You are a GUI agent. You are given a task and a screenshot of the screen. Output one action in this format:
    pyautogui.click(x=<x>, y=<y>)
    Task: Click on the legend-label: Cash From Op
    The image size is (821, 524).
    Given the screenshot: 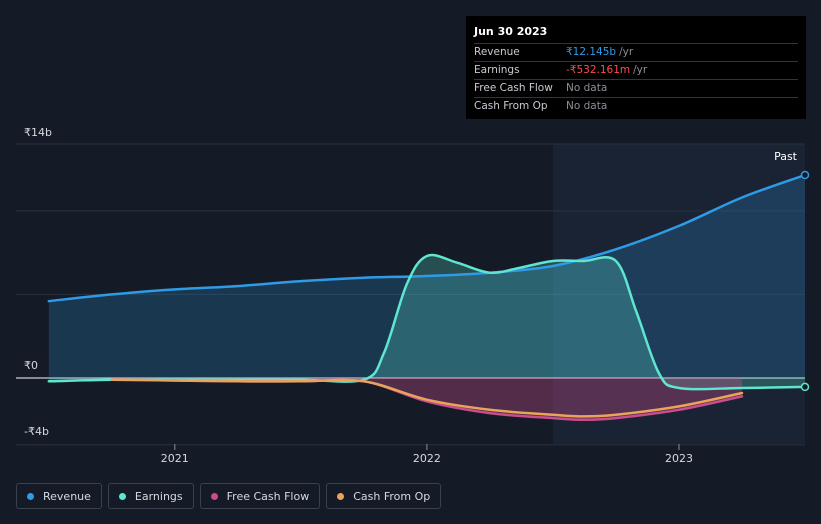 What is the action you would take?
    pyautogui.click(x=392, y=496)
    